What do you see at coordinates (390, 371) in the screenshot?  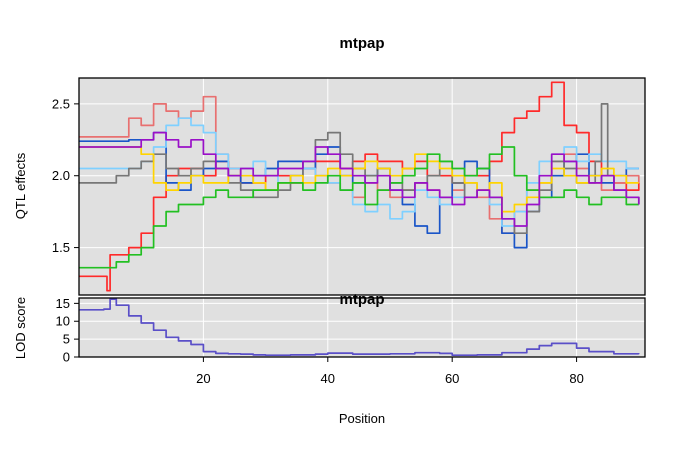 I see `x-axis: 20 40 60 80` at bounding box center [390, 371].